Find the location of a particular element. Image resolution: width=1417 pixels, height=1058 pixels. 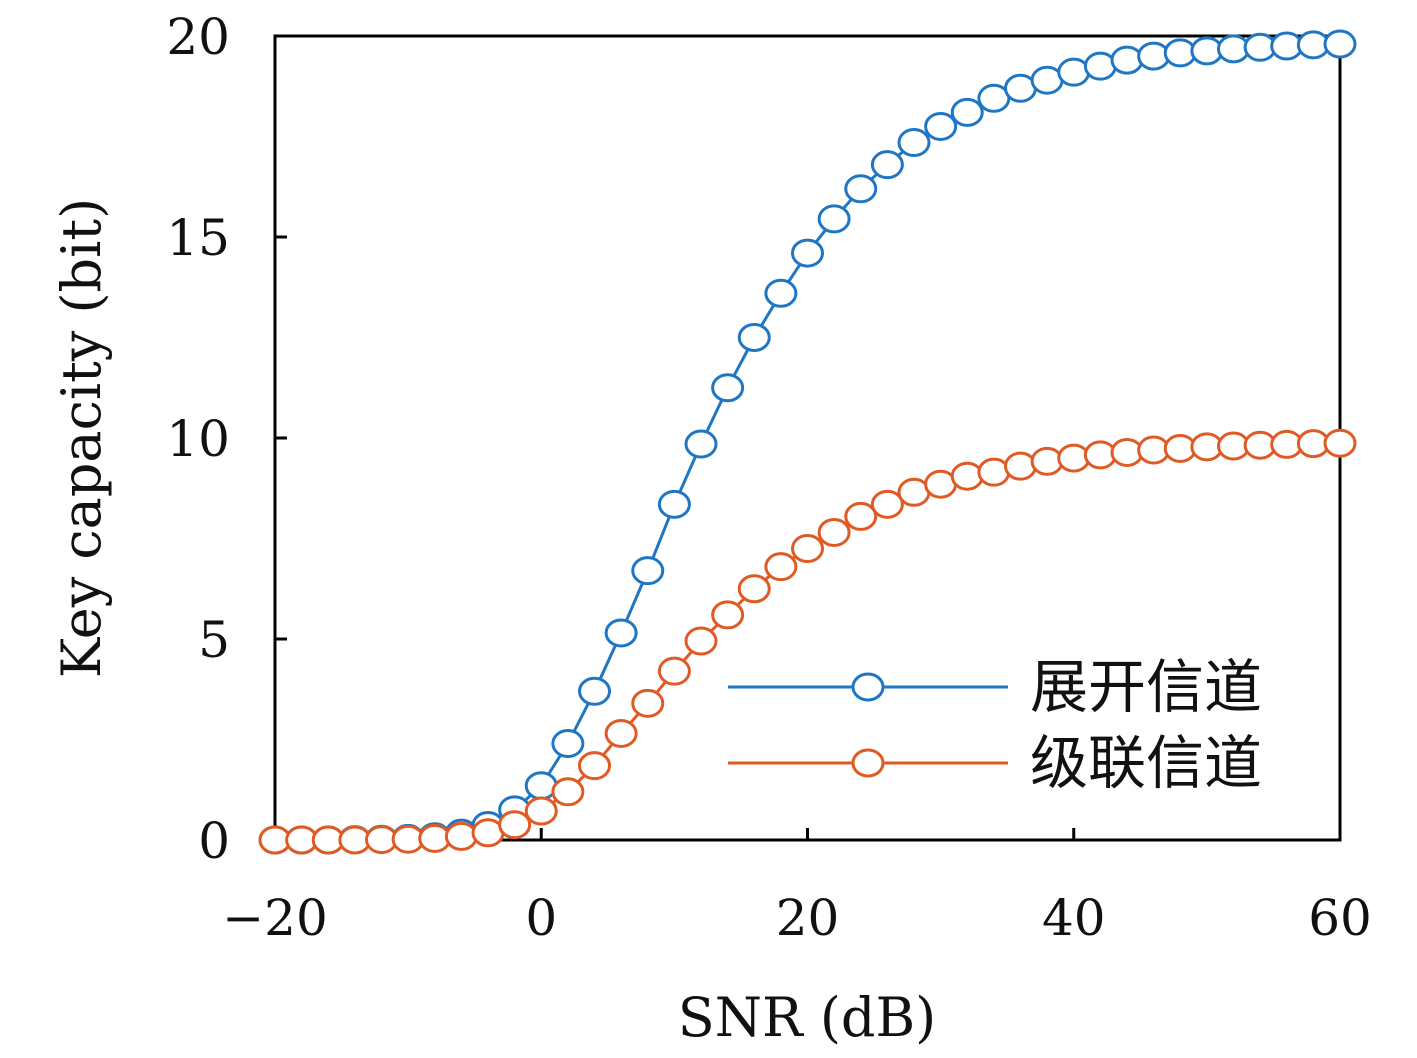

y-tick-label: 0 is located at coordinates (214, 841).